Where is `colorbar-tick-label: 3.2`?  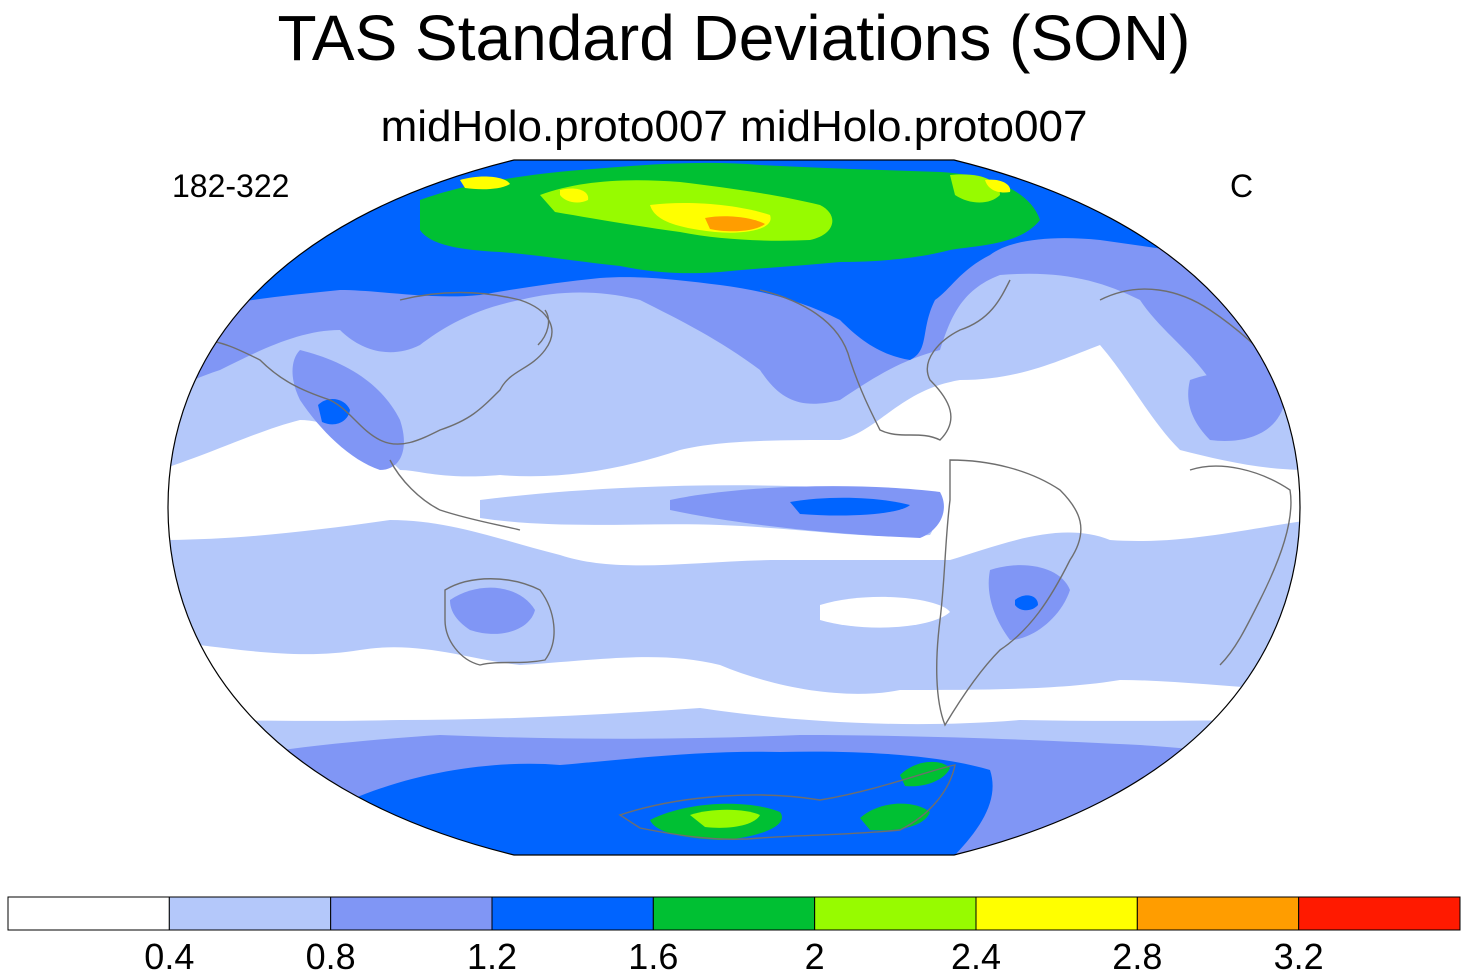 colorbar-tick-label: 3.2 is located at coordinates (1298, 956).